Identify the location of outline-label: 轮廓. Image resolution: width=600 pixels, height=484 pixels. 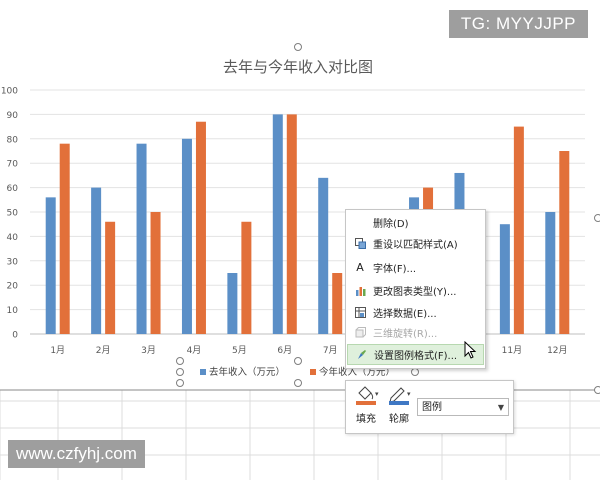
(399, 417).